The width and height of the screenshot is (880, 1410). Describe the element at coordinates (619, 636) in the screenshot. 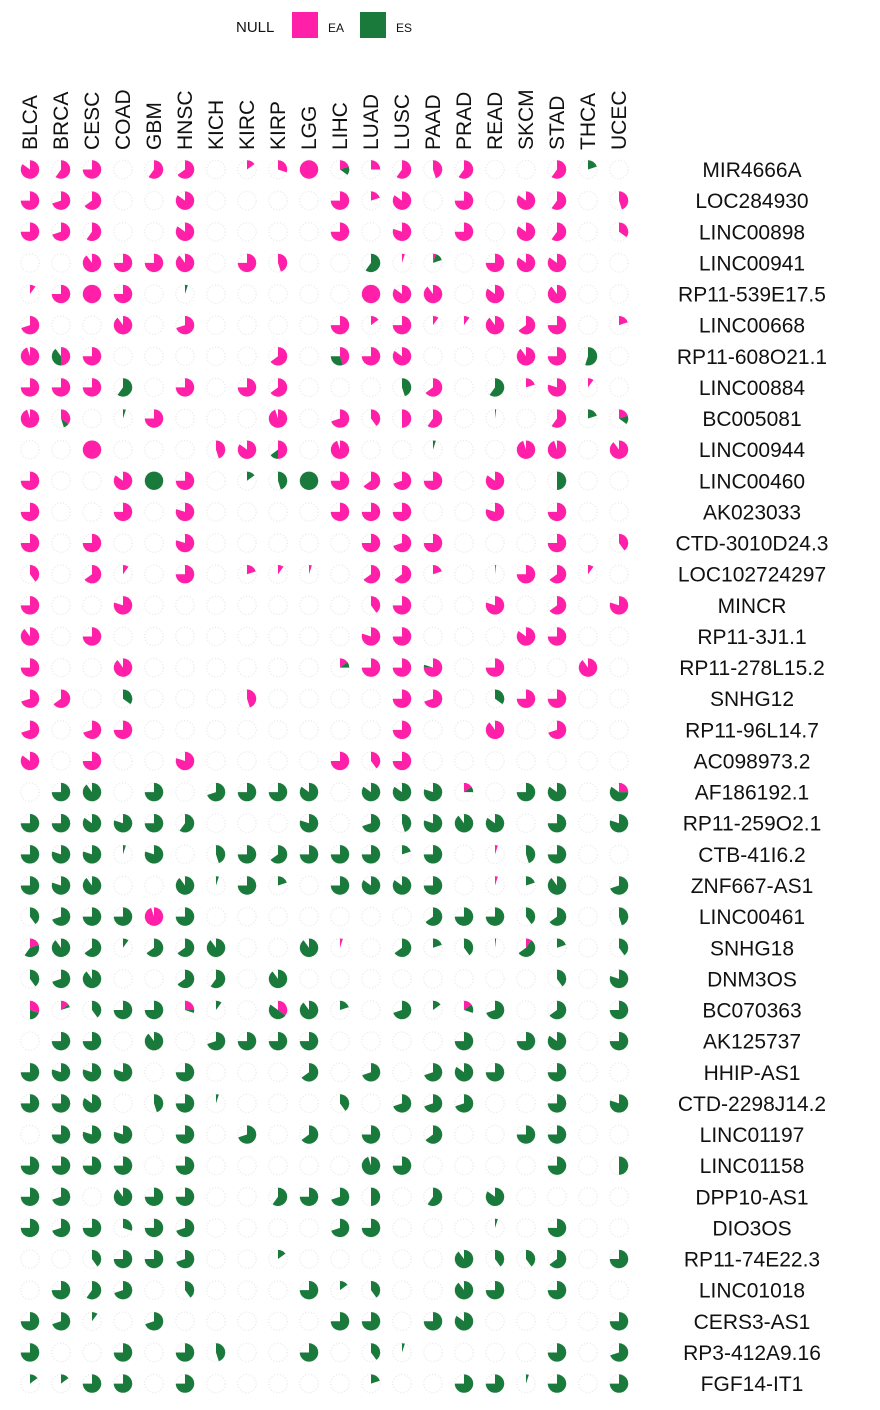

I see `pie-rp11-3j1-1-ucec-base` at that location.